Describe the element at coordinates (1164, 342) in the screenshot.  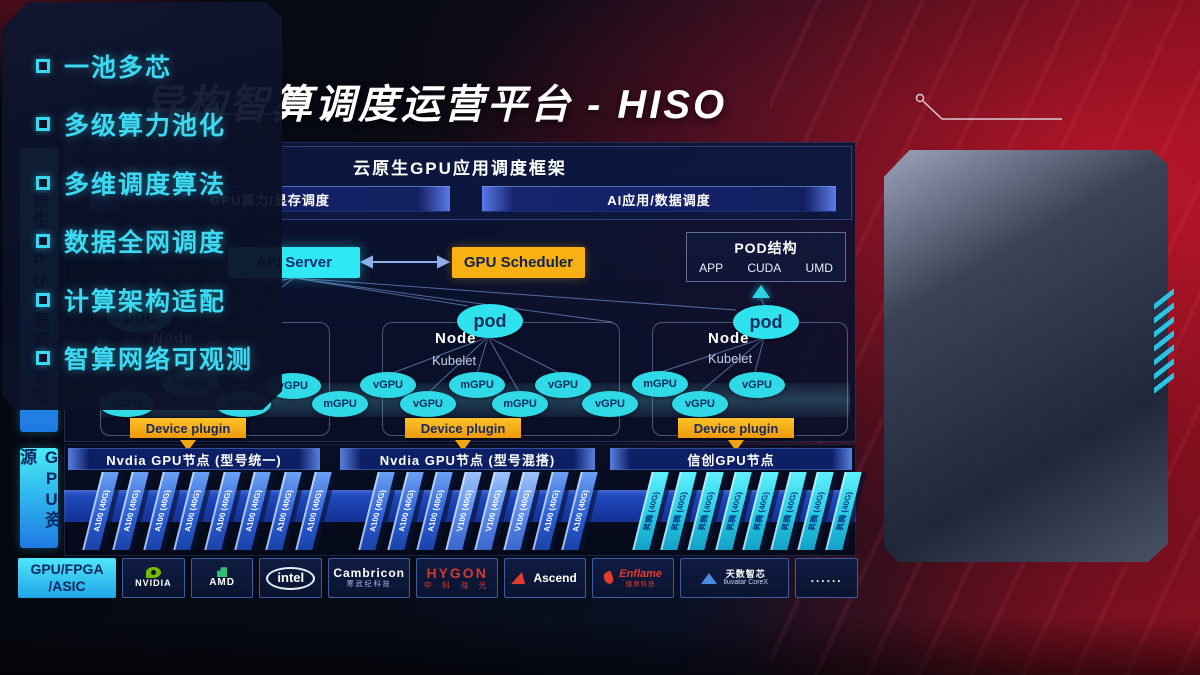
I see `hash-marks-decoration` at that location.